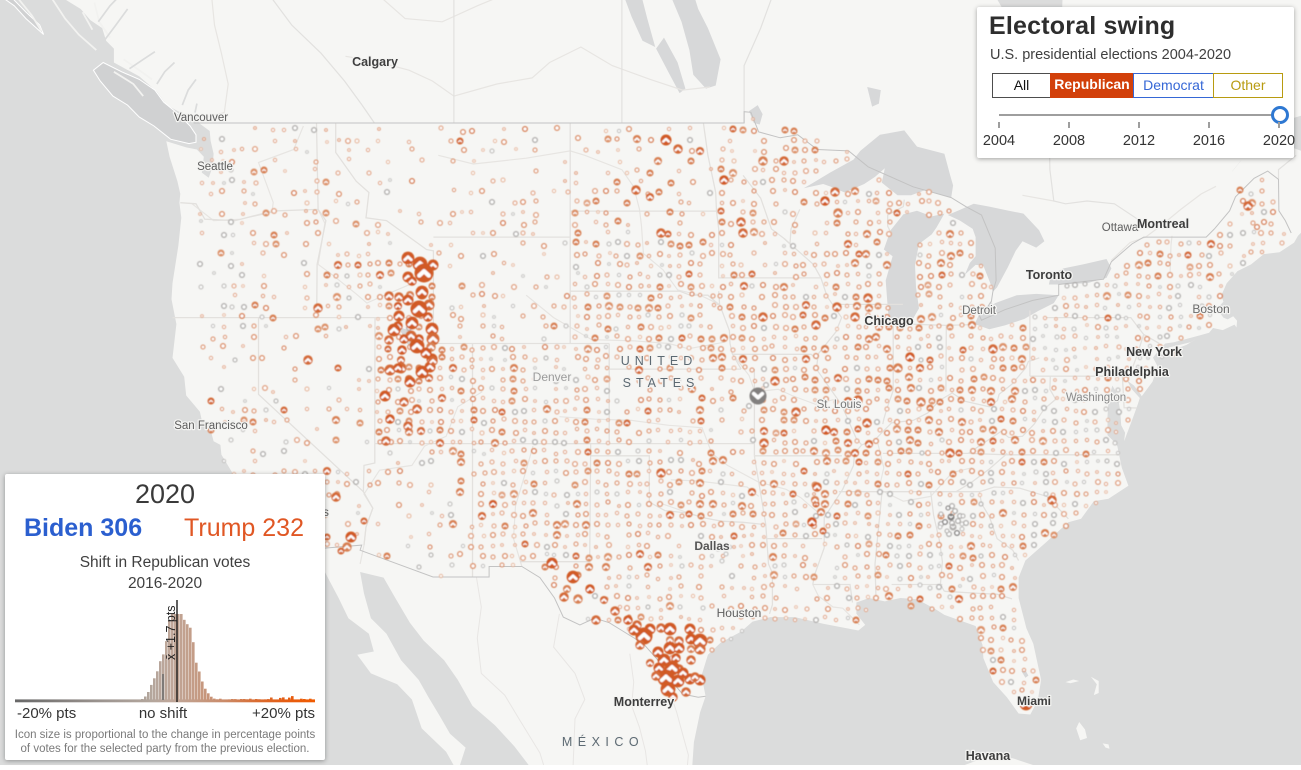 Image resolution: width=1301 pixels, height=770 pixels. What do you see at coordinates (171, 632) in the screenshot?
I see `svg-text: x̄ +1.7 pts` at bounding box center [171, 632].